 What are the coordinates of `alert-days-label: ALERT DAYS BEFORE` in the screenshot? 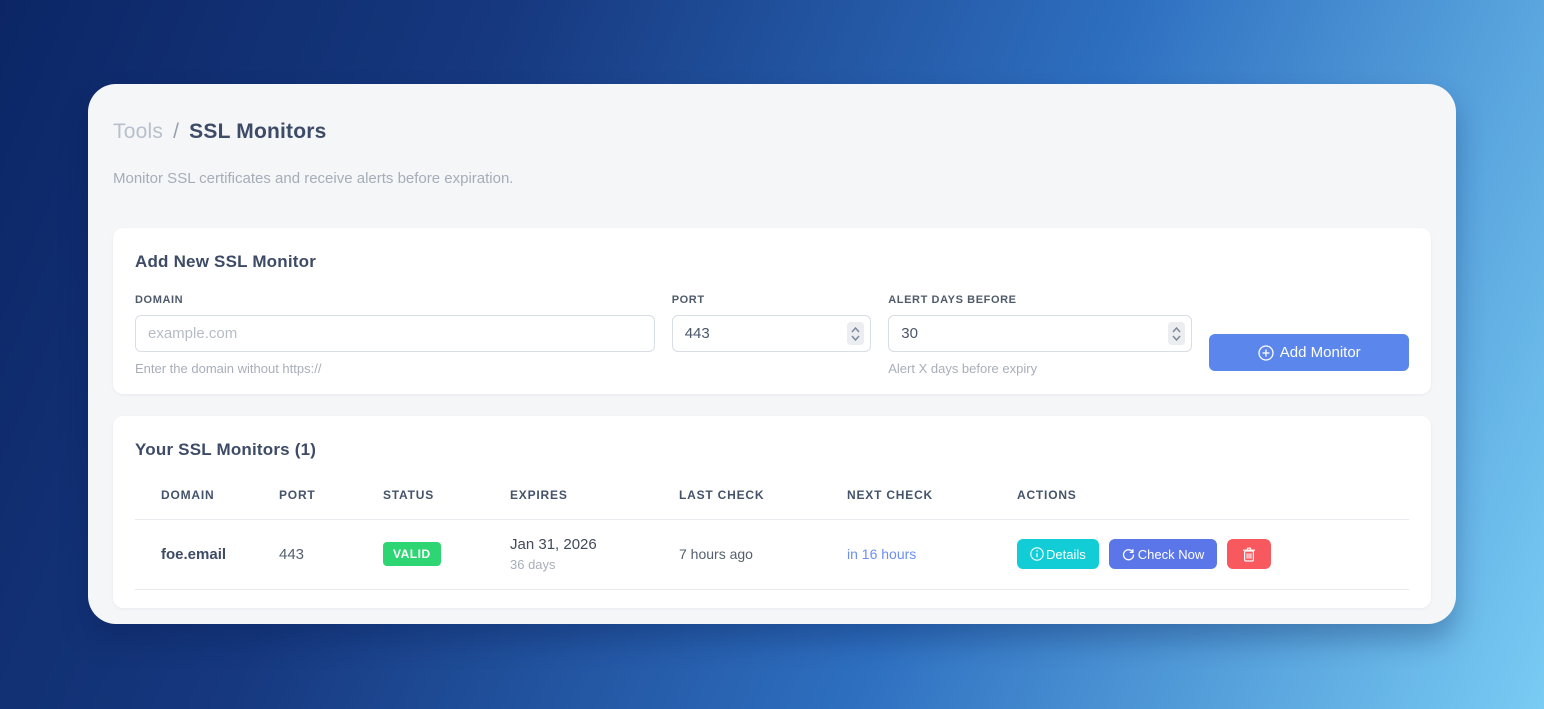 It's located at (952, 300).